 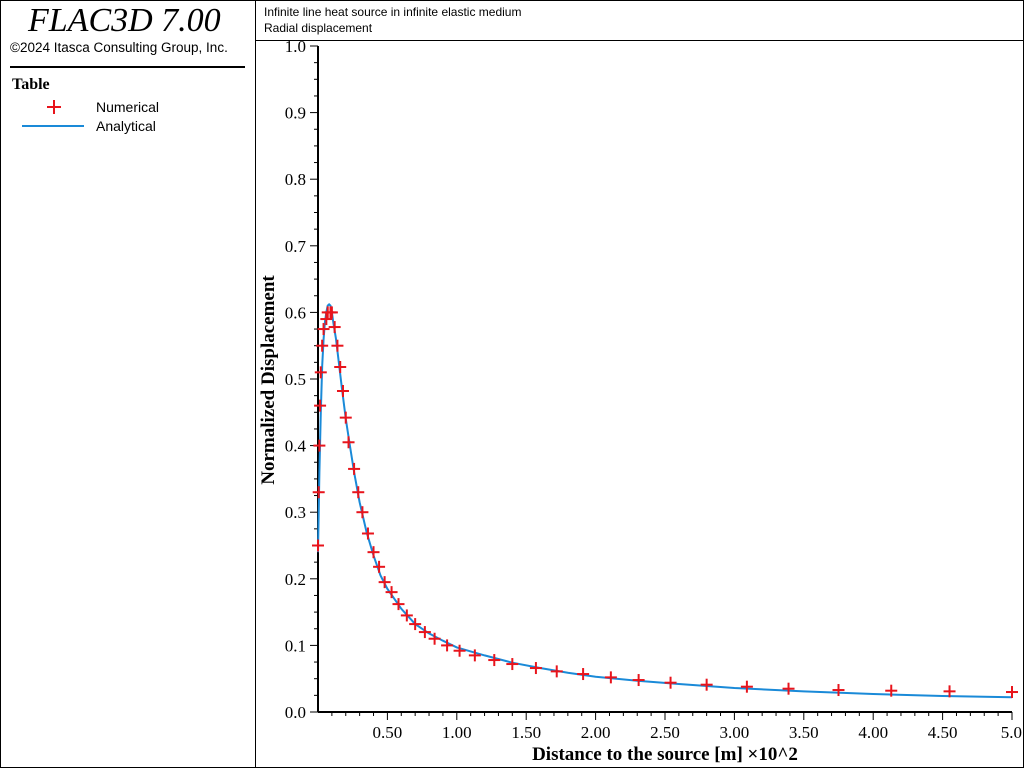 I want to click on y-tick-label: 0.8, so click(x=295, y=179).